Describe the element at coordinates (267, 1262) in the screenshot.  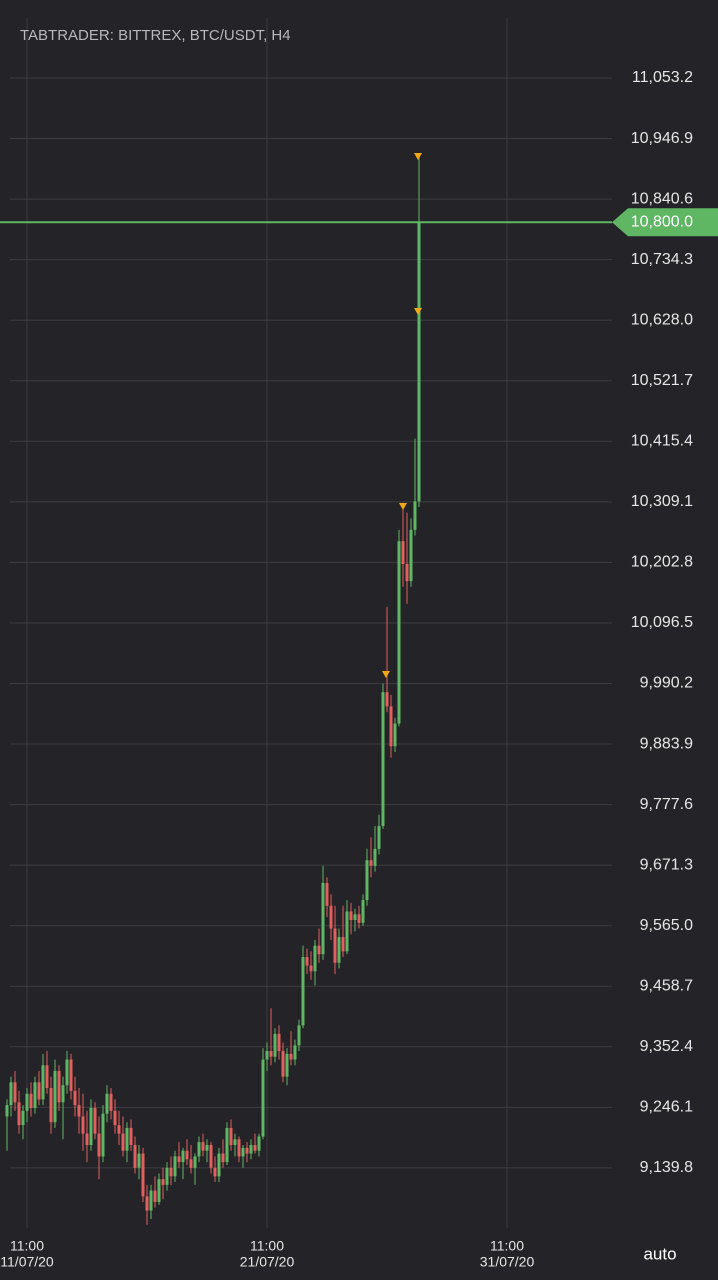
I see `x-tick-label: 21/07/20` at that location.